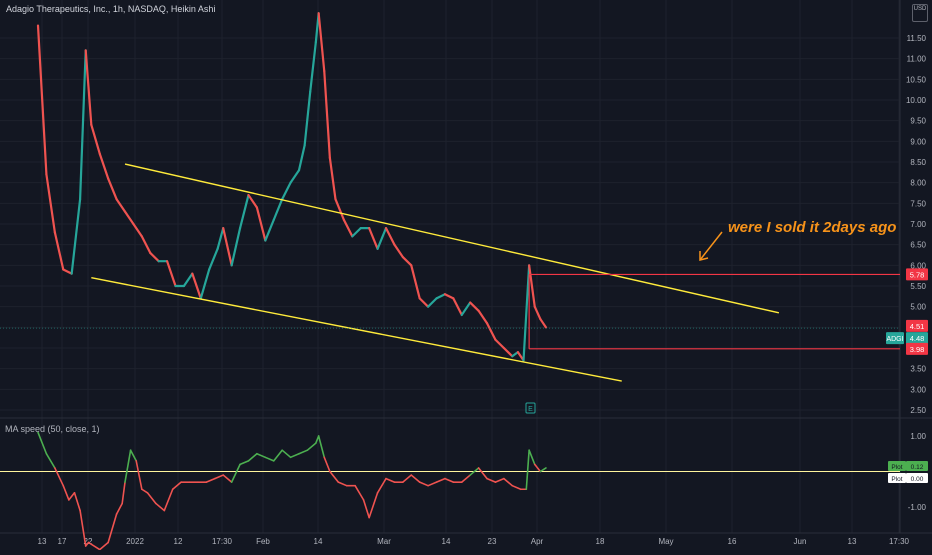  What do you see at coordinates (918, 224) in the screenshot?
I see `price-tick-label: 7.00` at bounding box center [918, 224].